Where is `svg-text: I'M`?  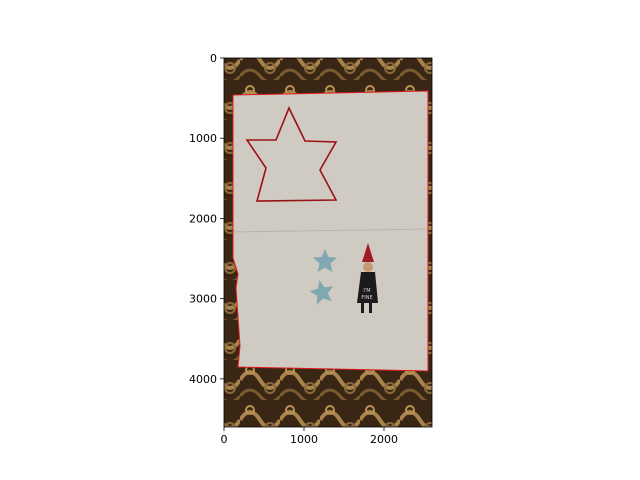 svg-text: I'M is located at coordinates (366, 291).